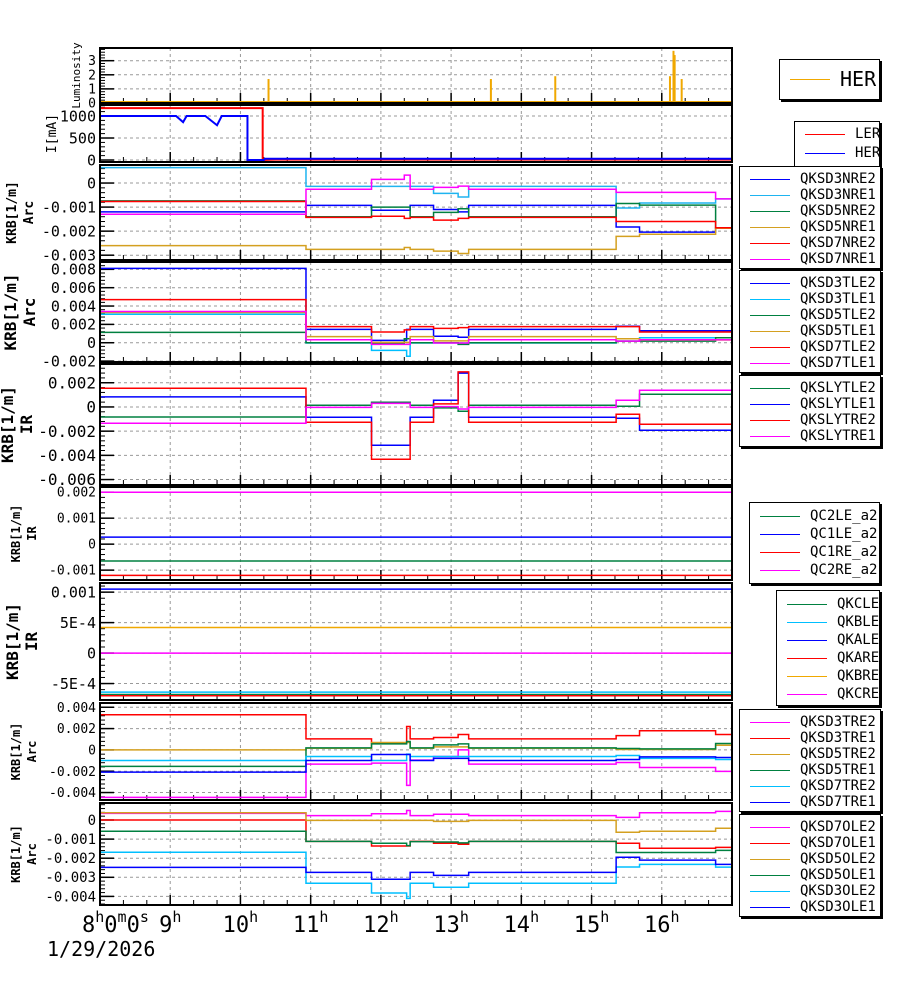 The height and width of the screenshot is (984, 900). What do you see at coordinates (838, 179) in the screenshot?
I see `legend-label: QKSD3NRE2` at bounding box center [838, 179].